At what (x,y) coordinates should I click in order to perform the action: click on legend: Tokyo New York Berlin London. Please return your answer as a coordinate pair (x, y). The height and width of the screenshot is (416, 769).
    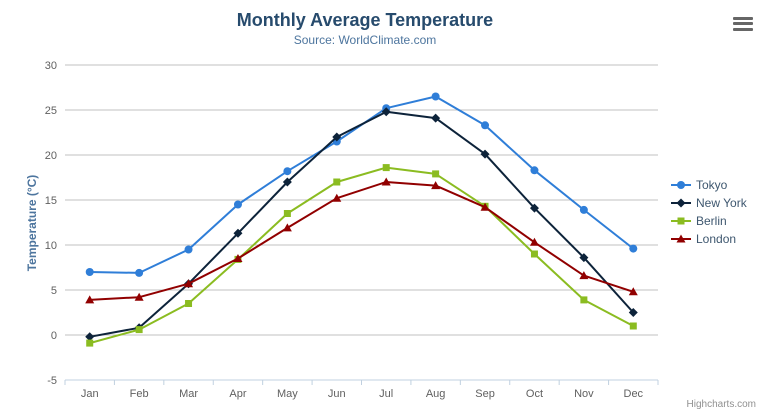
    Looking at the image, I should click on (709, 212).